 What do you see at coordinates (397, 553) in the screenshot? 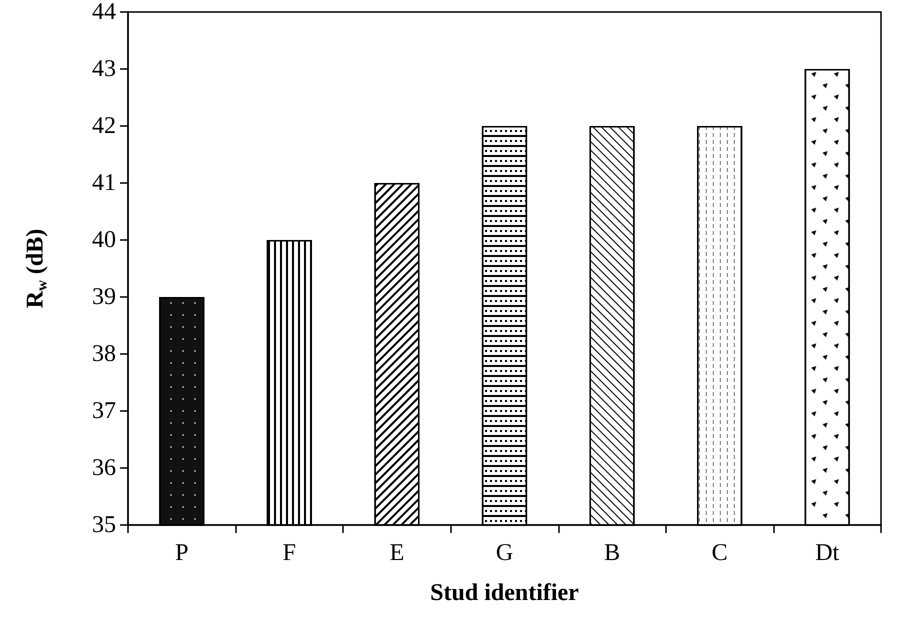
I see `x-tick-label: E` at bounding box center [397, 553].